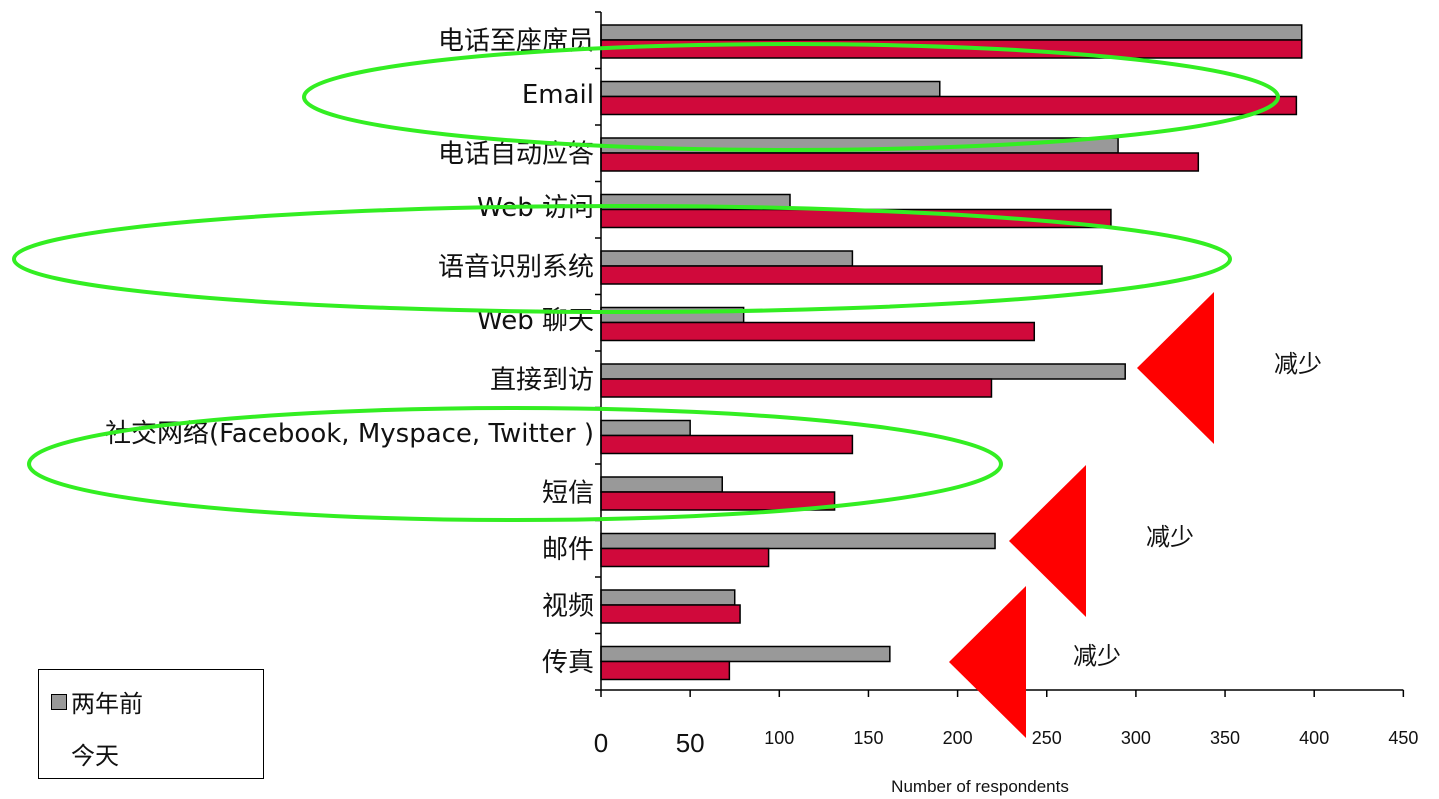  Describe the element at coordinates (779, 738) in the screenshot. I see `x-tick-label: 100` at that location.